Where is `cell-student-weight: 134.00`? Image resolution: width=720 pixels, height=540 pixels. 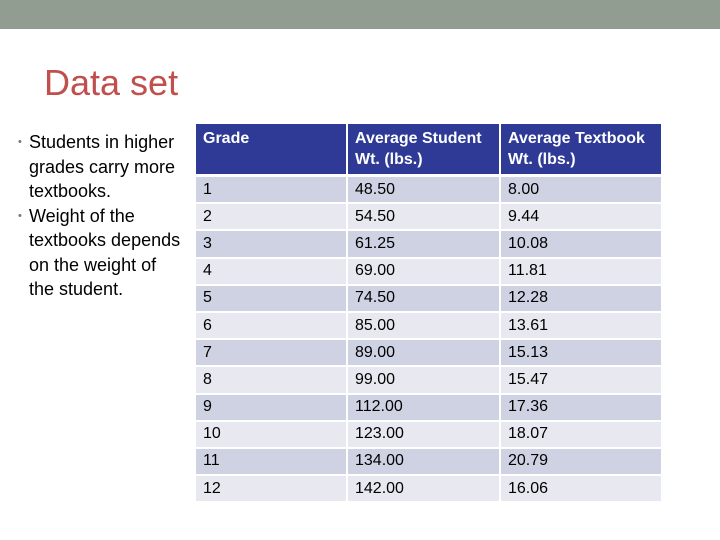 cell-student-weight: 134.00 is located at coordinates (424, 462).